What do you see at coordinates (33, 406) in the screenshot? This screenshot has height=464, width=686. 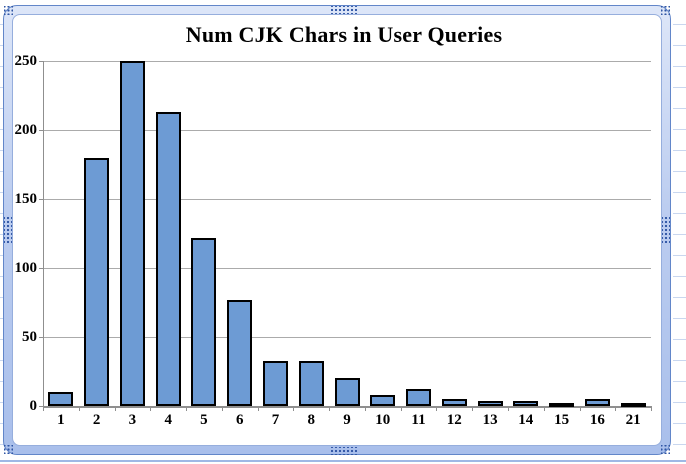 I see `y-axis-tick-label: 0` at bounding box center [33, 406].